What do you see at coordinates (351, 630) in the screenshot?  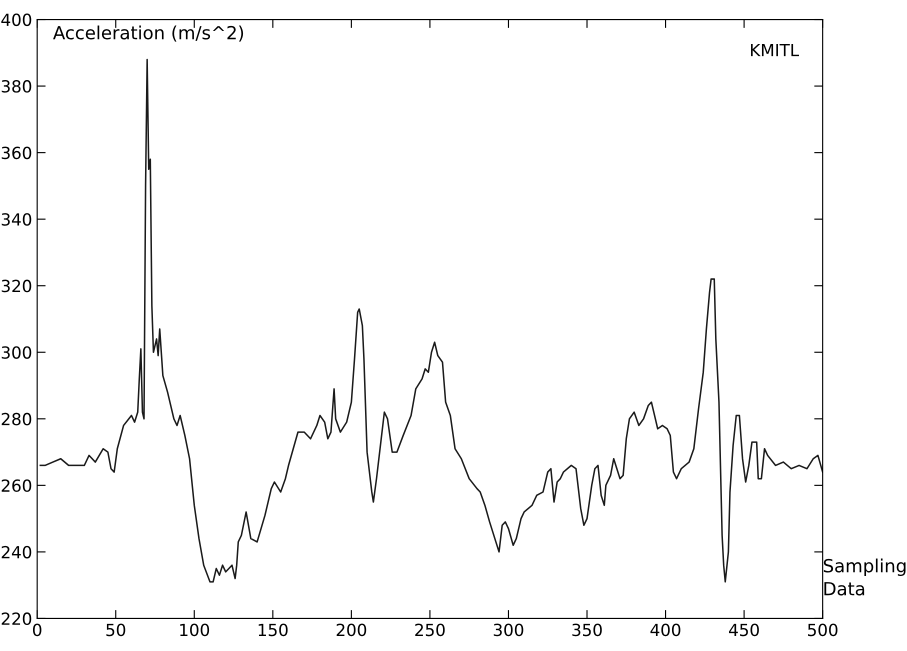 I see `x-tick-label: 200` at bounding box center [351, 630].